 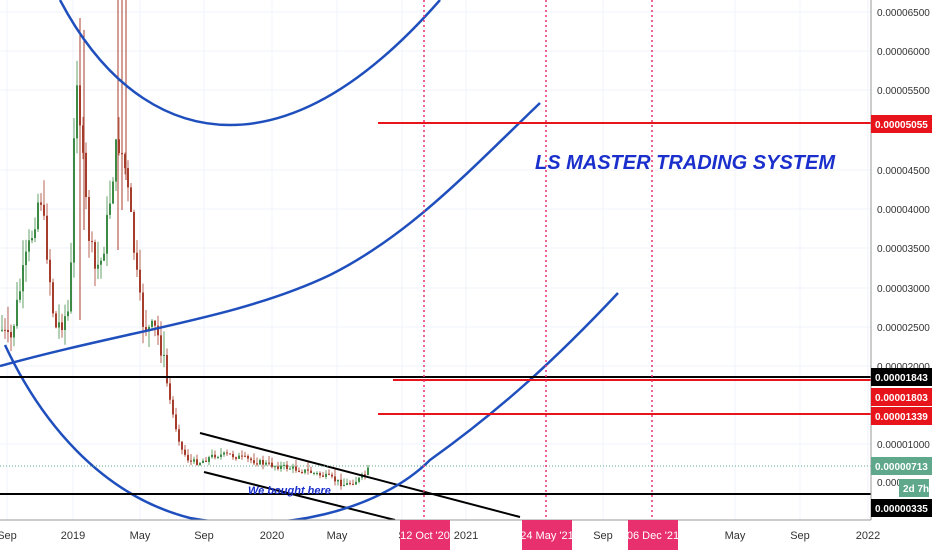 I want to click on price-tick-label: 0.00002000, so click(x=903, y=367).